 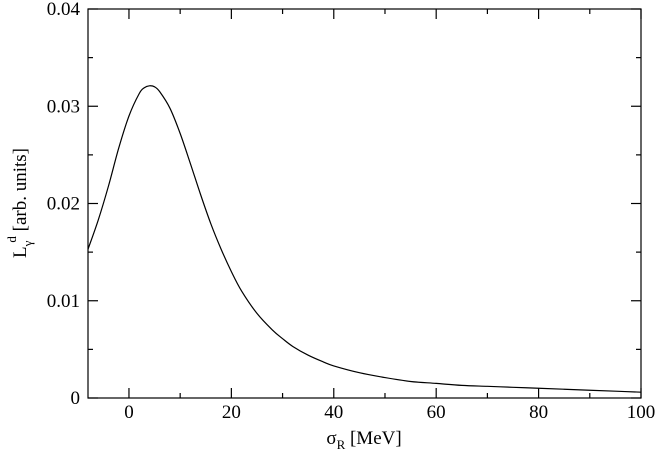 What do you see at coordinates (64, 10) in the screenshot?
I see `y-tick-label: 0.04` at bounding box center [64, 10].